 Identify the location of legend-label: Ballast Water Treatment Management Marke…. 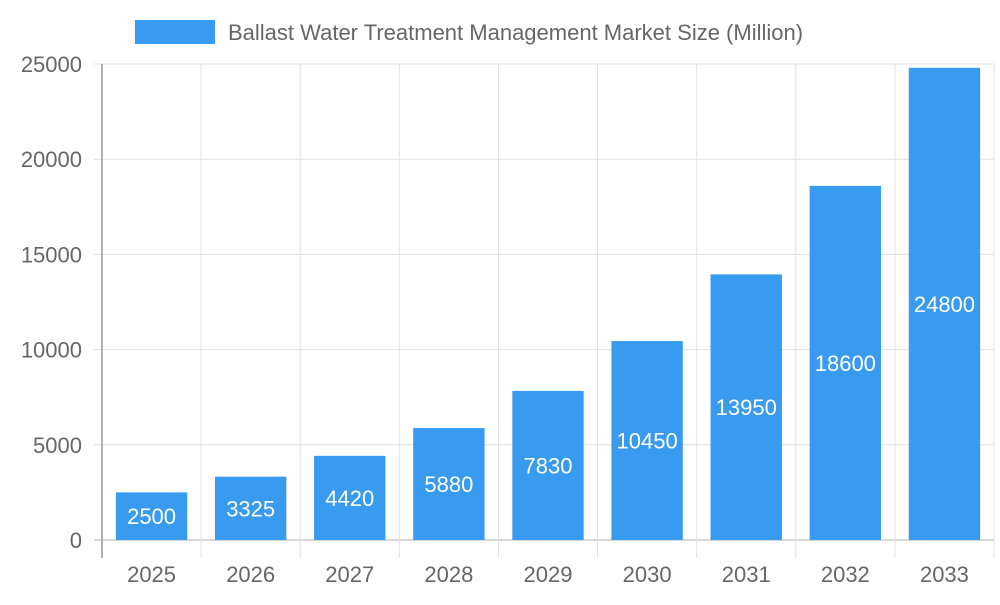
(515, 32).